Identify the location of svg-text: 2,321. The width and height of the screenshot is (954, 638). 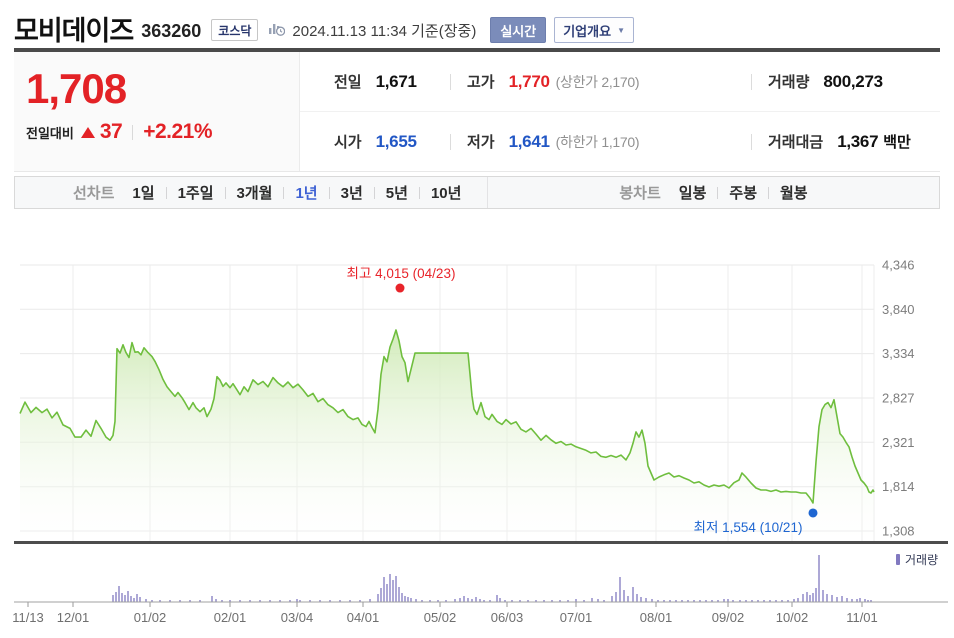
(898, 442).